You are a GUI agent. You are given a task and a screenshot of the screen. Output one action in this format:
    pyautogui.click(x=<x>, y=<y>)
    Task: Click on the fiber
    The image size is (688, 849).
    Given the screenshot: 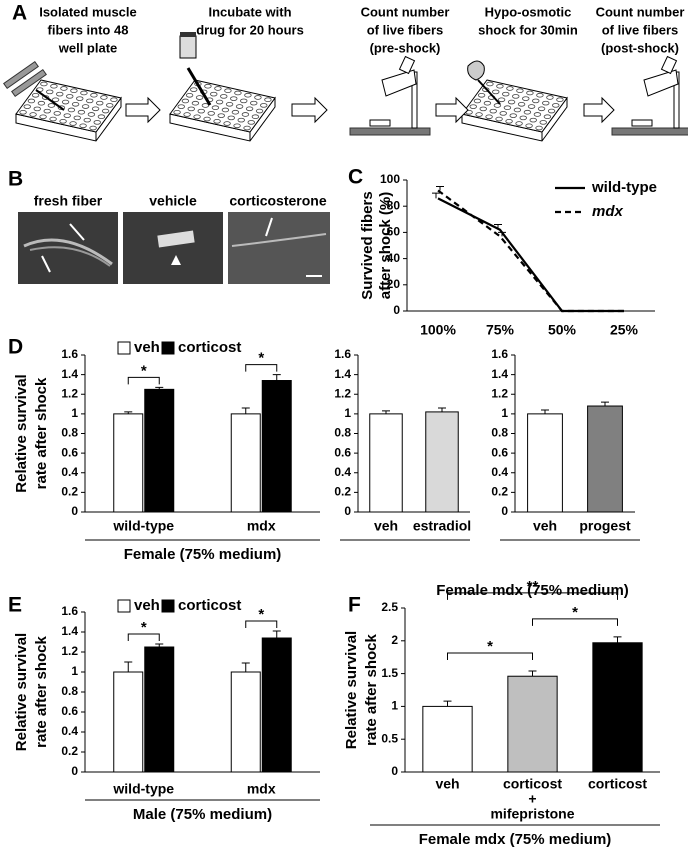 What is the action you would take?
    pyautogui.click(x=70, y=256)
    